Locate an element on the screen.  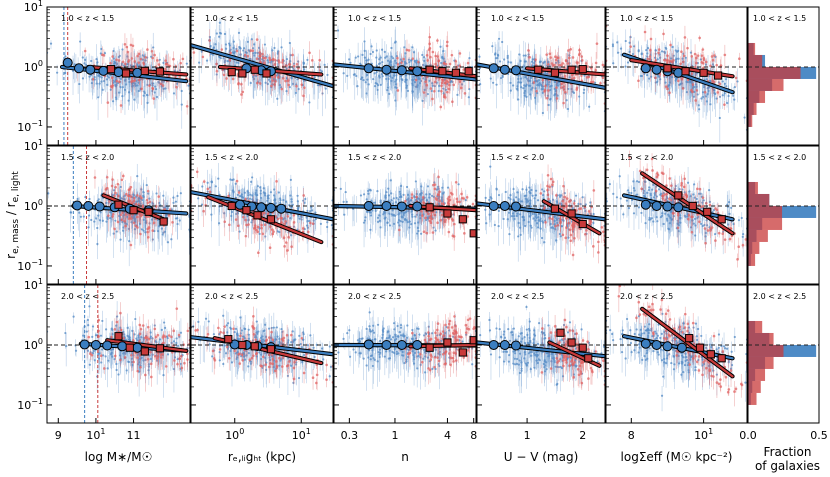
x-axis-label: rₑ,ₗᵢgₕₜ (kpc) is located at coordinates (262, 457).